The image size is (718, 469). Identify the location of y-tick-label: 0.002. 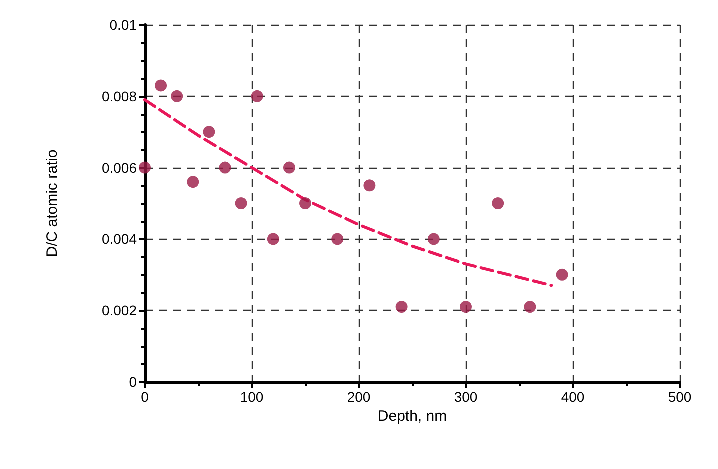
(120, 310).